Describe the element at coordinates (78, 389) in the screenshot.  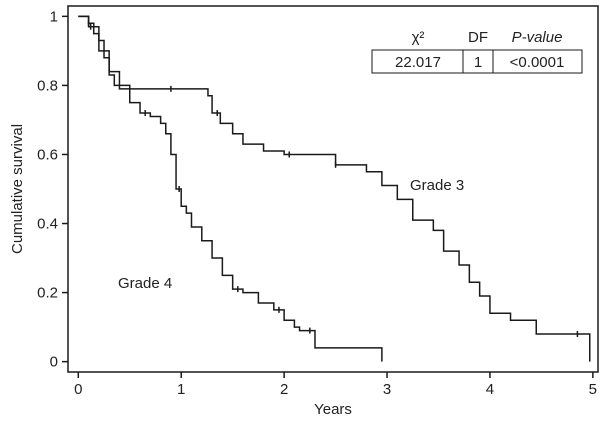
I see `x-tick-label-0: 0` at that location.